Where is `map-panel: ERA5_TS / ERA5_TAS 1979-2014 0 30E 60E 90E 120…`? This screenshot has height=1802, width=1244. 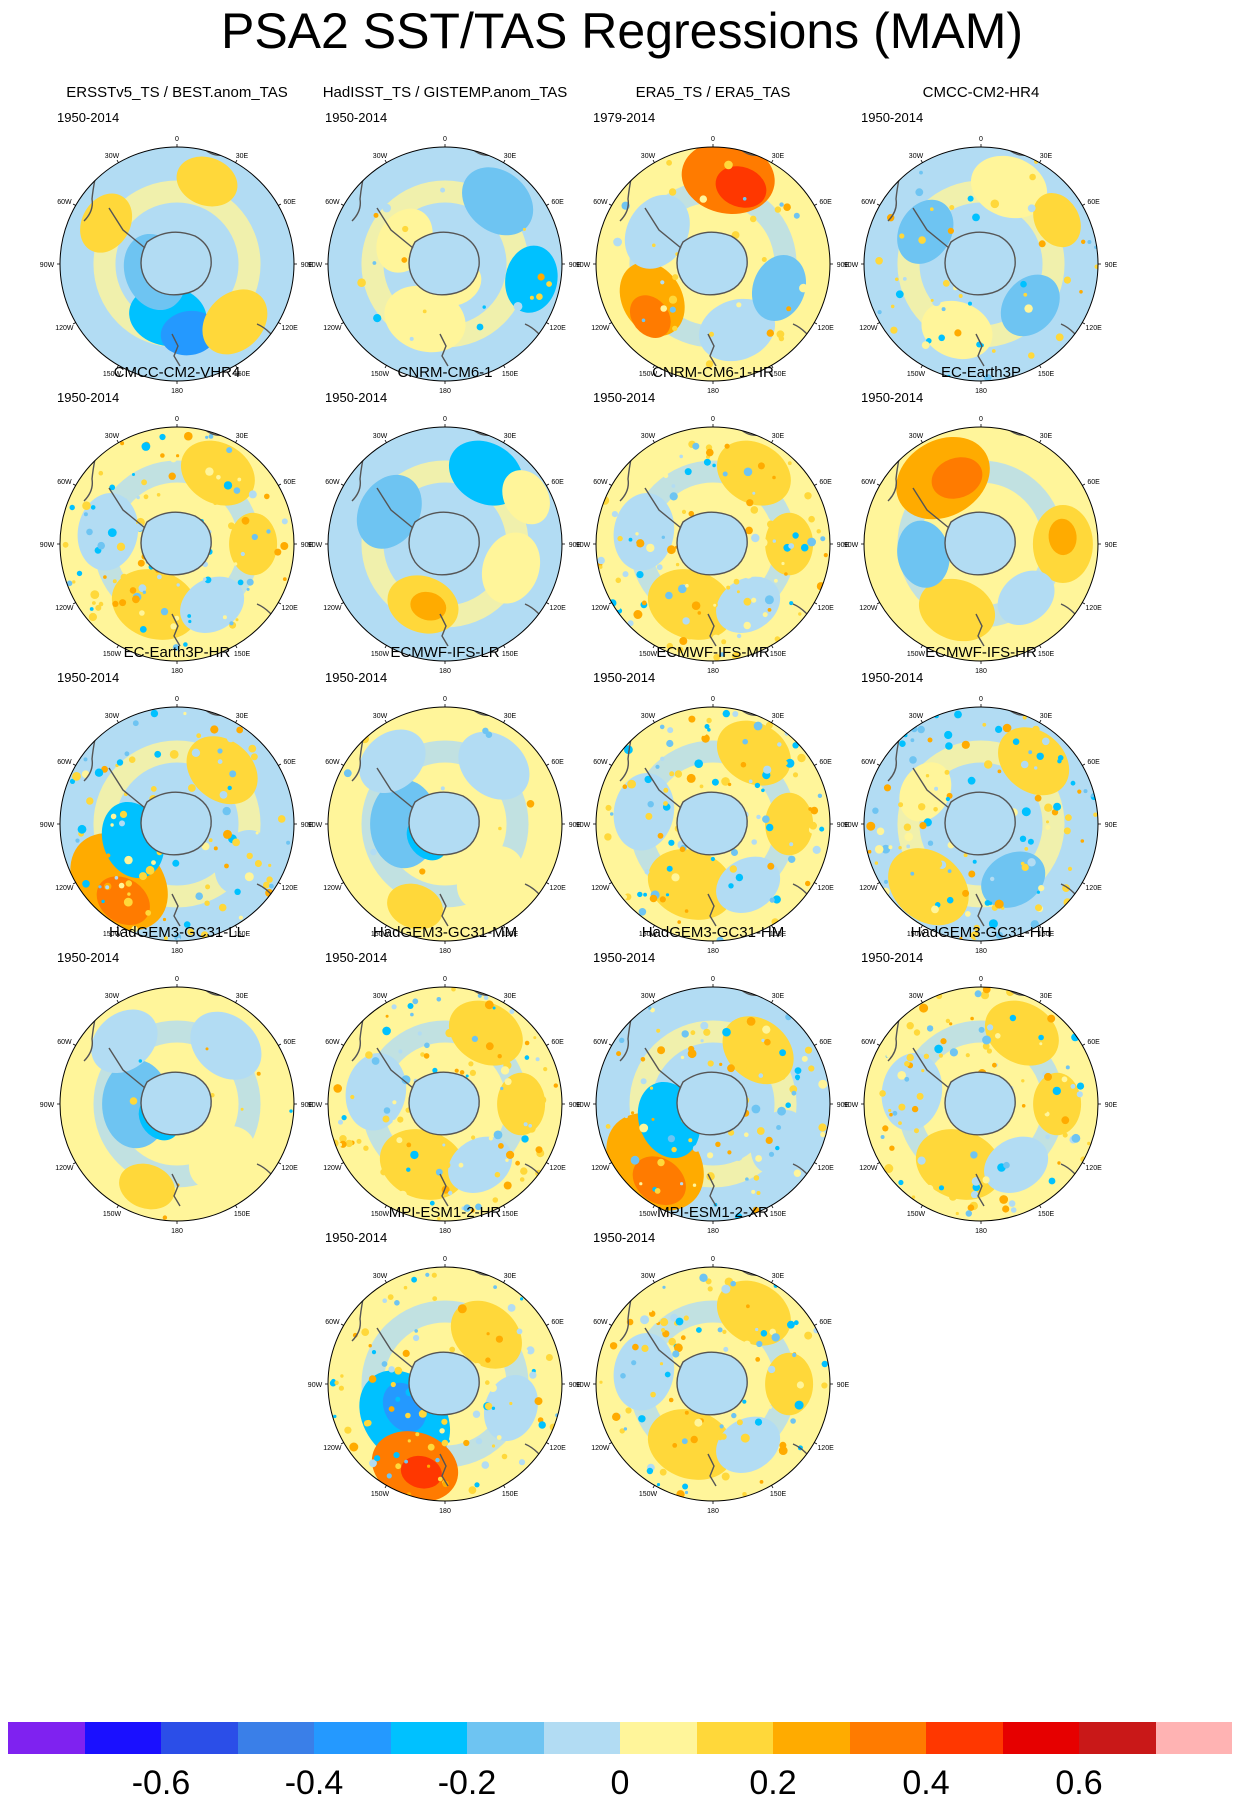
map-panel: ERA5_TS / ERA5_TAS 1979-2014 0 30E 60E 90E 120… is located at coordinates (713, 244).